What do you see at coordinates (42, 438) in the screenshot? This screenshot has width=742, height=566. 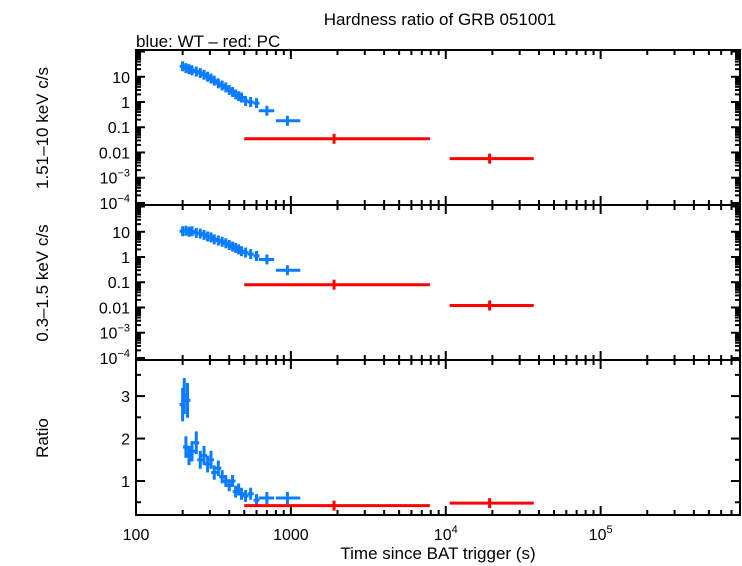 I see `y-axis-label-ratio: Ratio` at bounding box center [42, 438].